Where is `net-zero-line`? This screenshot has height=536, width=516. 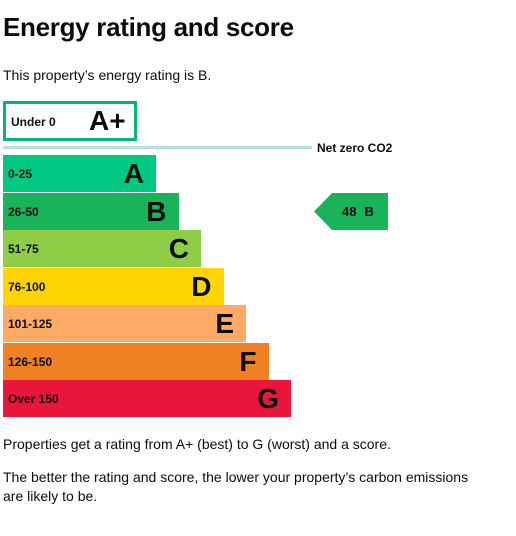
net-zero-line is located at coordinates (157, 147).